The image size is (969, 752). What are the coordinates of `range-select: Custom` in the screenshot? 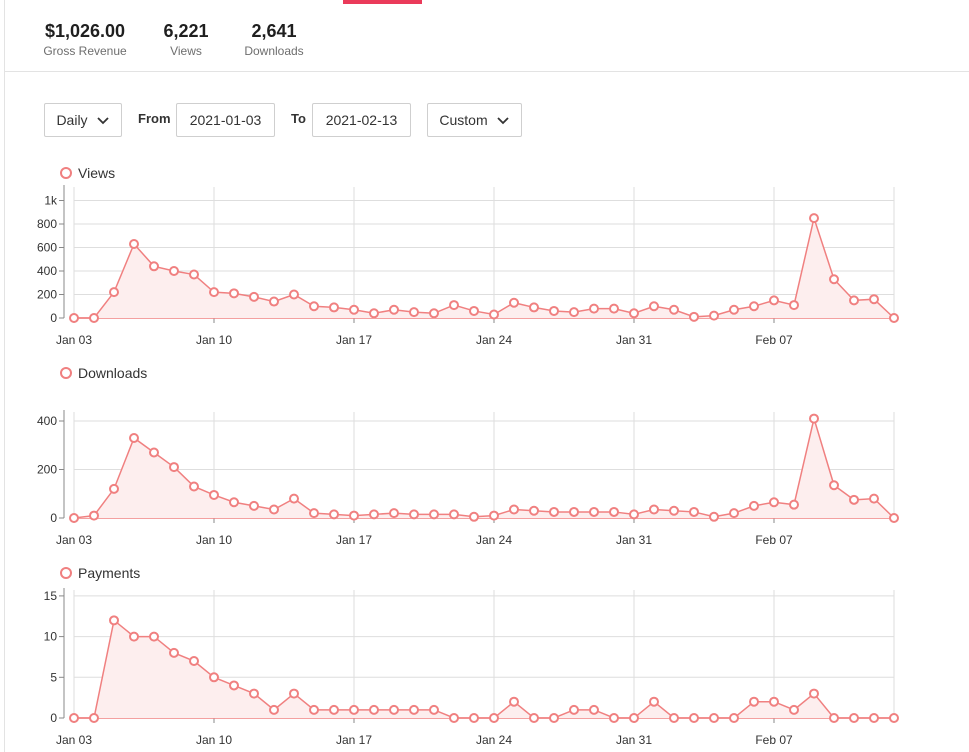 It's located at (474, 120).